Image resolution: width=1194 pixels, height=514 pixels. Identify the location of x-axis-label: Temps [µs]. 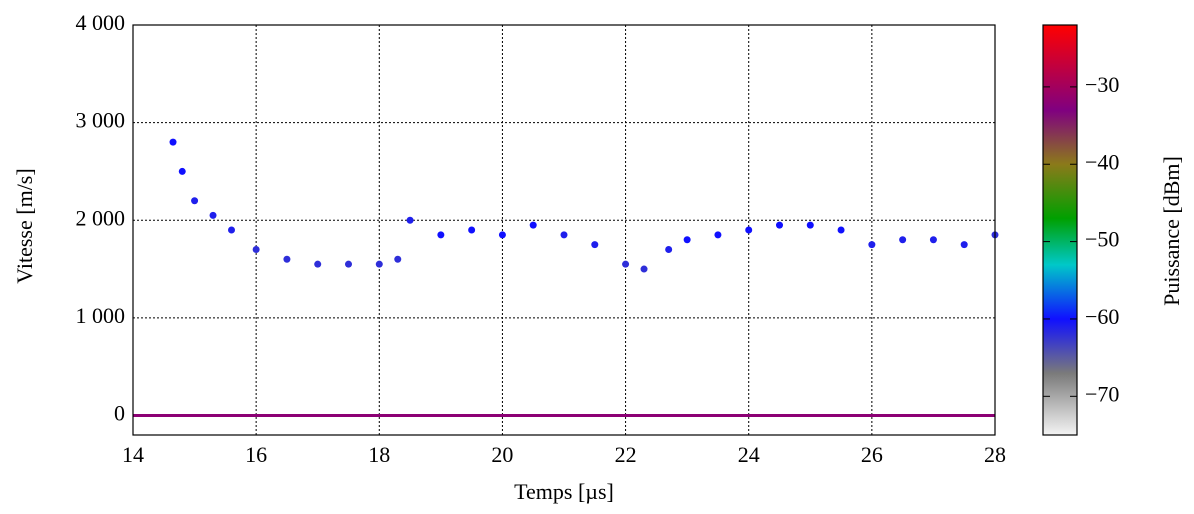
(564, 491).